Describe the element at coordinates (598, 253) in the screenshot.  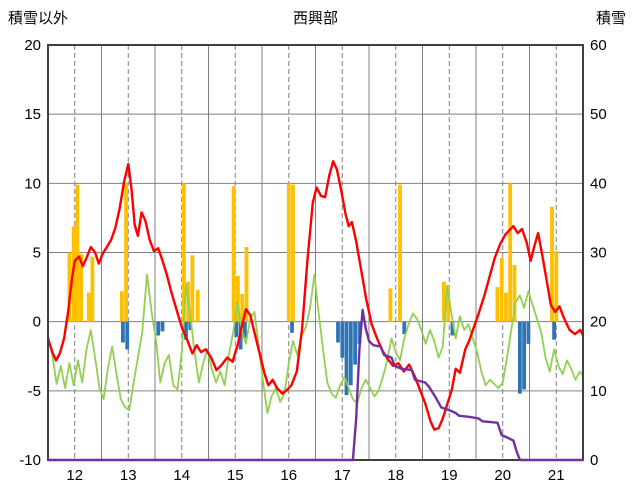
I see `right-axis-tick-label: 30` at that location.